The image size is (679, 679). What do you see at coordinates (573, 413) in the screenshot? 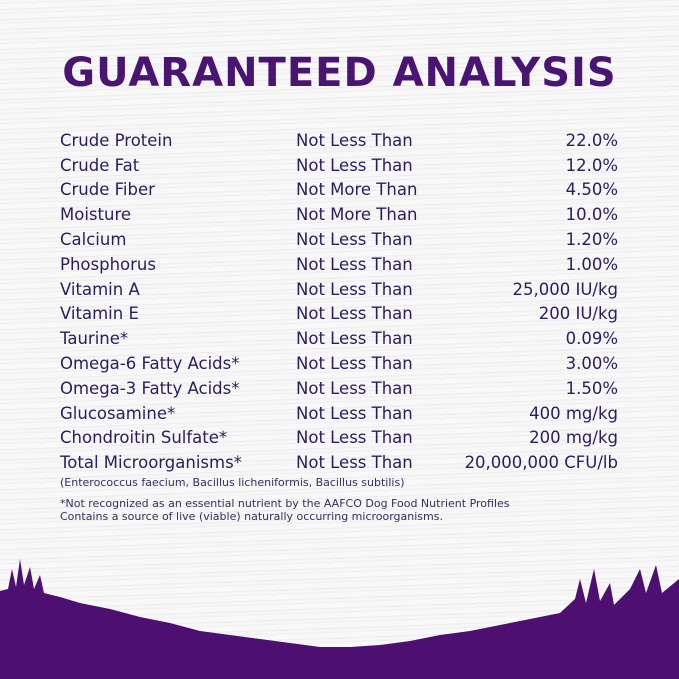
I see `nutrient-value: 400 mg/kg` at bounding box center [573, 413].